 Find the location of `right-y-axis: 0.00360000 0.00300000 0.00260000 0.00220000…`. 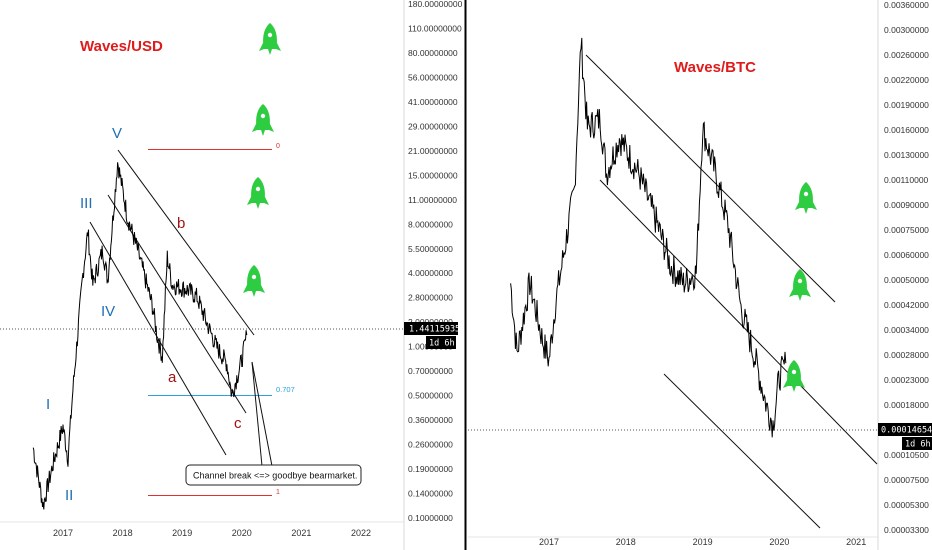

right-y-axis: 0.00360000 0.00300000 0.00260000 0.00220000… is located at coordinates (906, 267).